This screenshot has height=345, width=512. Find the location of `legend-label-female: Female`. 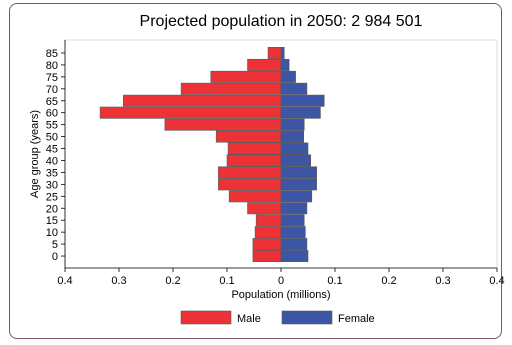

legend-label-female: Female is located at coordinates (356, 319).